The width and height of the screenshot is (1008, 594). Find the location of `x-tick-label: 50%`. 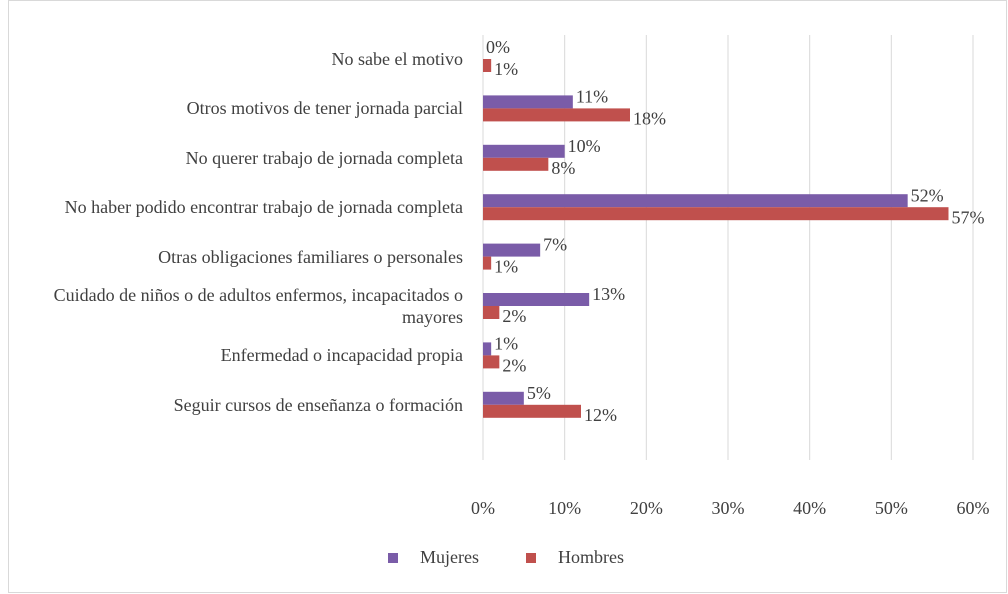

x-tick-label: 50% is located at coordinates (891, 508).